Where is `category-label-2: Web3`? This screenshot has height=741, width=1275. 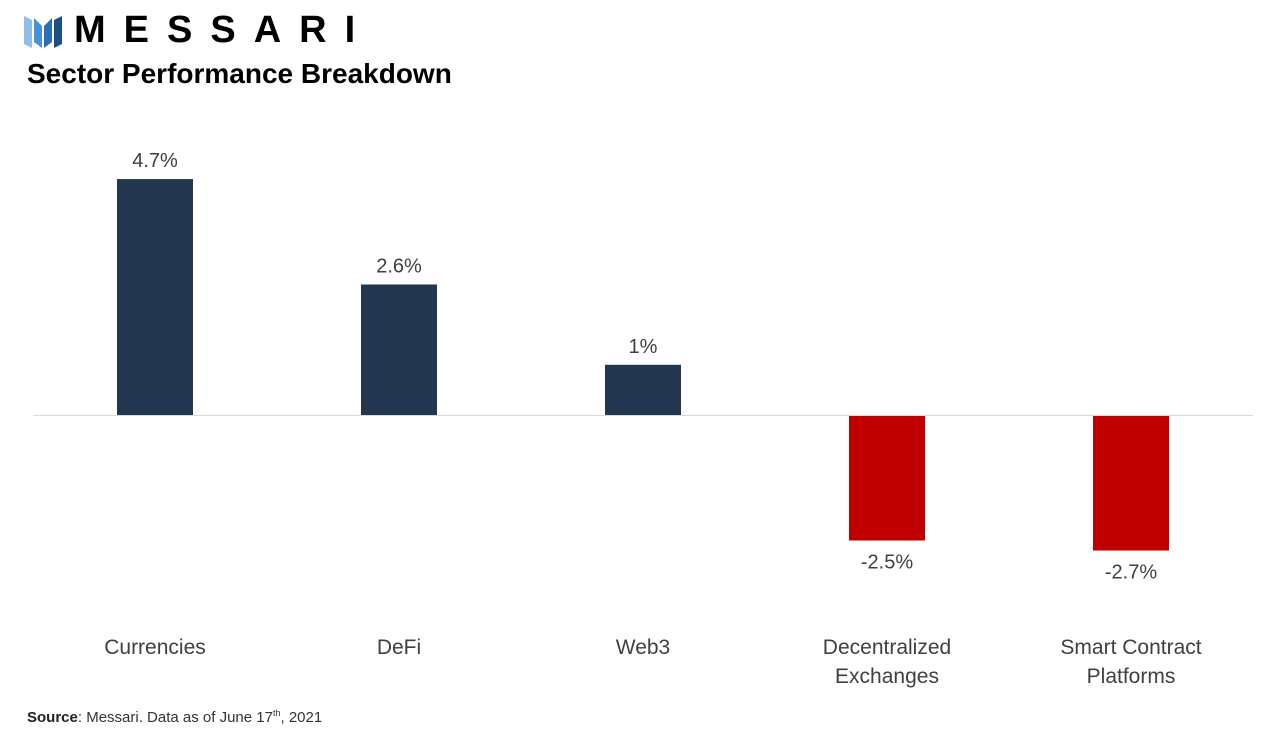
category-label-2: Web3 is located at coordinates (643, 647).